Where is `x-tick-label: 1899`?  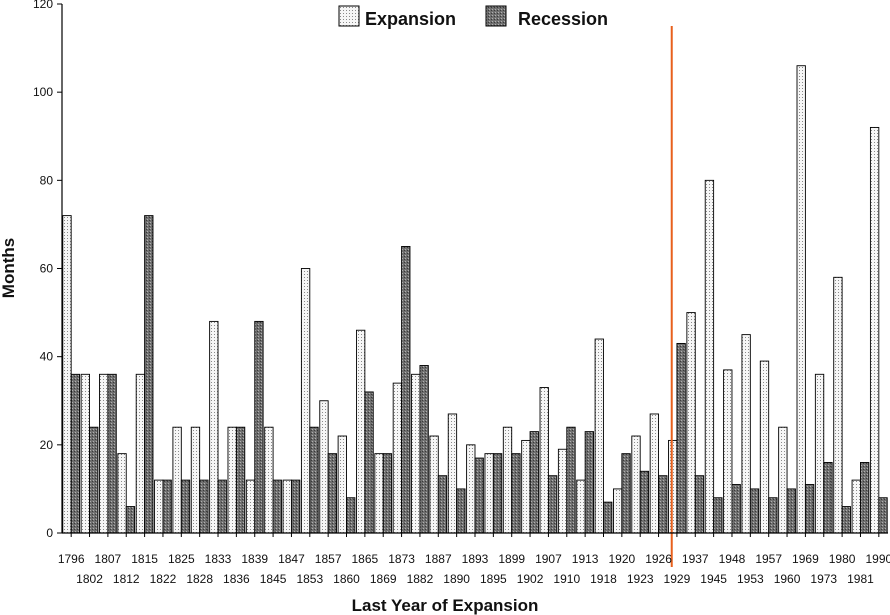
x-tick-label: 1899 is located at coordinates (511, 559).